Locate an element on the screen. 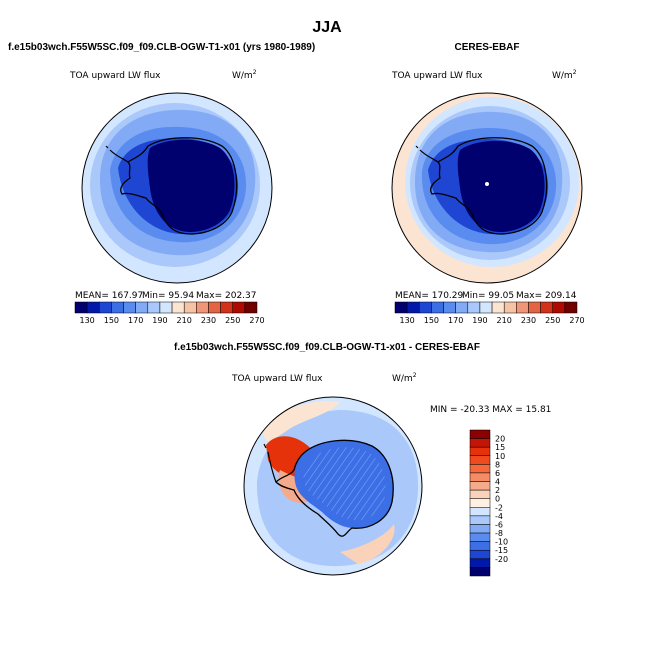 This screenshot has width=654, height=654. colorbar-tick-label: 6 is located at coordinates (497, 473).